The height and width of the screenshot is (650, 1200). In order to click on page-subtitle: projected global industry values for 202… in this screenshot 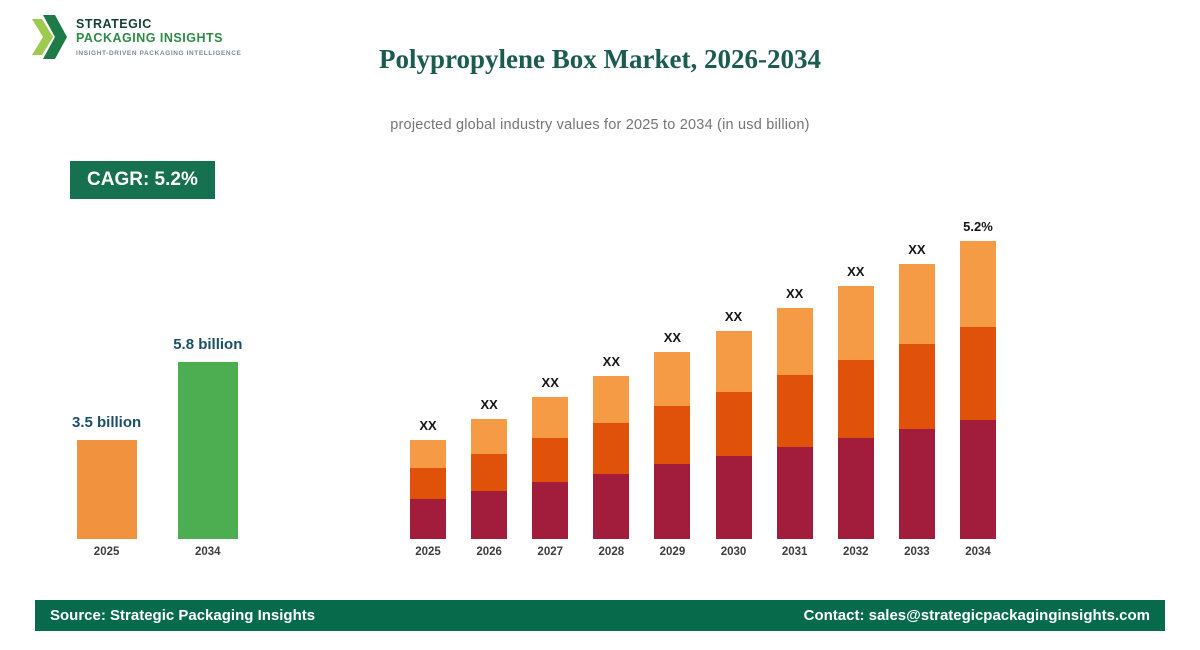, I will do `click(600, 125)`.